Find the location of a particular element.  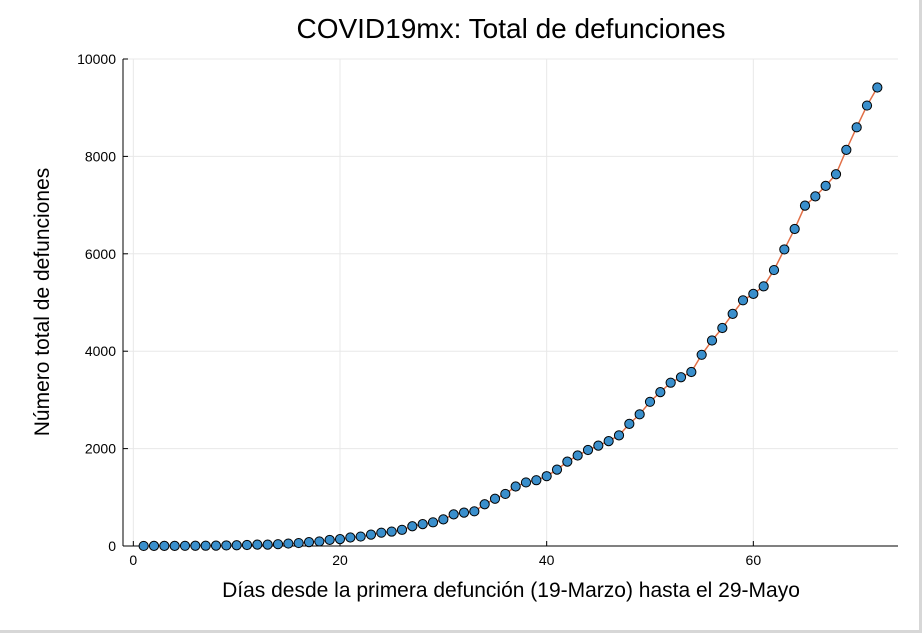

y-tick-label: 10000 is located at coordinates (96, 59).